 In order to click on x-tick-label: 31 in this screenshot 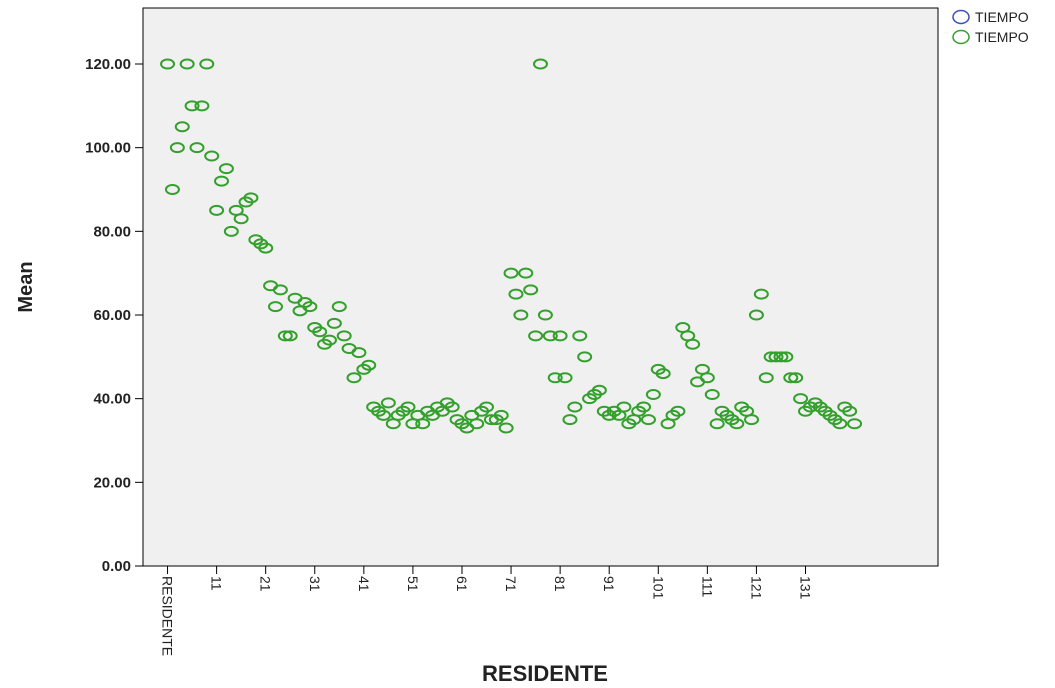, I will do `click(315, 584)`.